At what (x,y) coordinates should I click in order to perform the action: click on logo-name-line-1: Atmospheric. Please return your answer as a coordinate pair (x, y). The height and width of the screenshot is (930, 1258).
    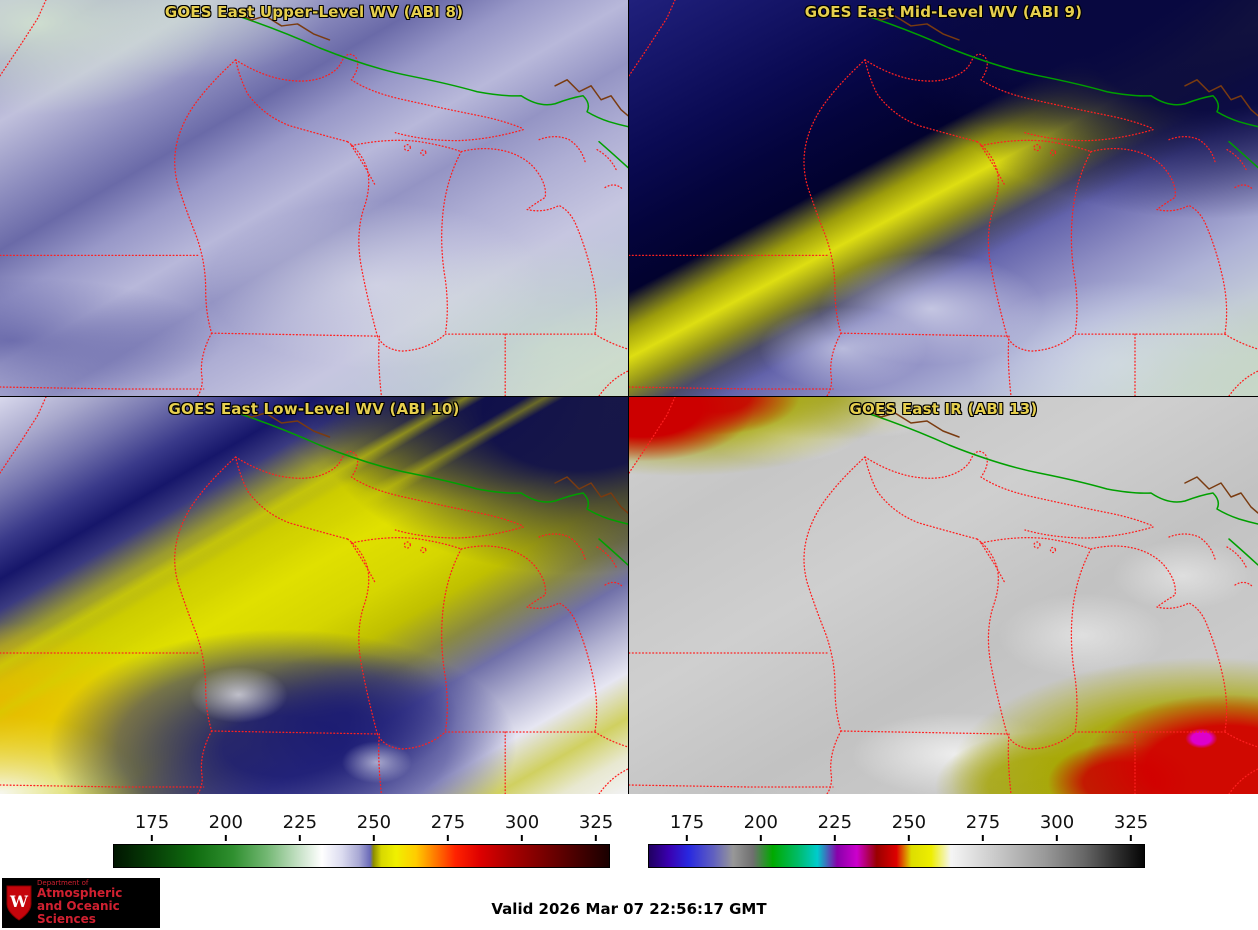
    Looking at the image, I should click on (80, 893).